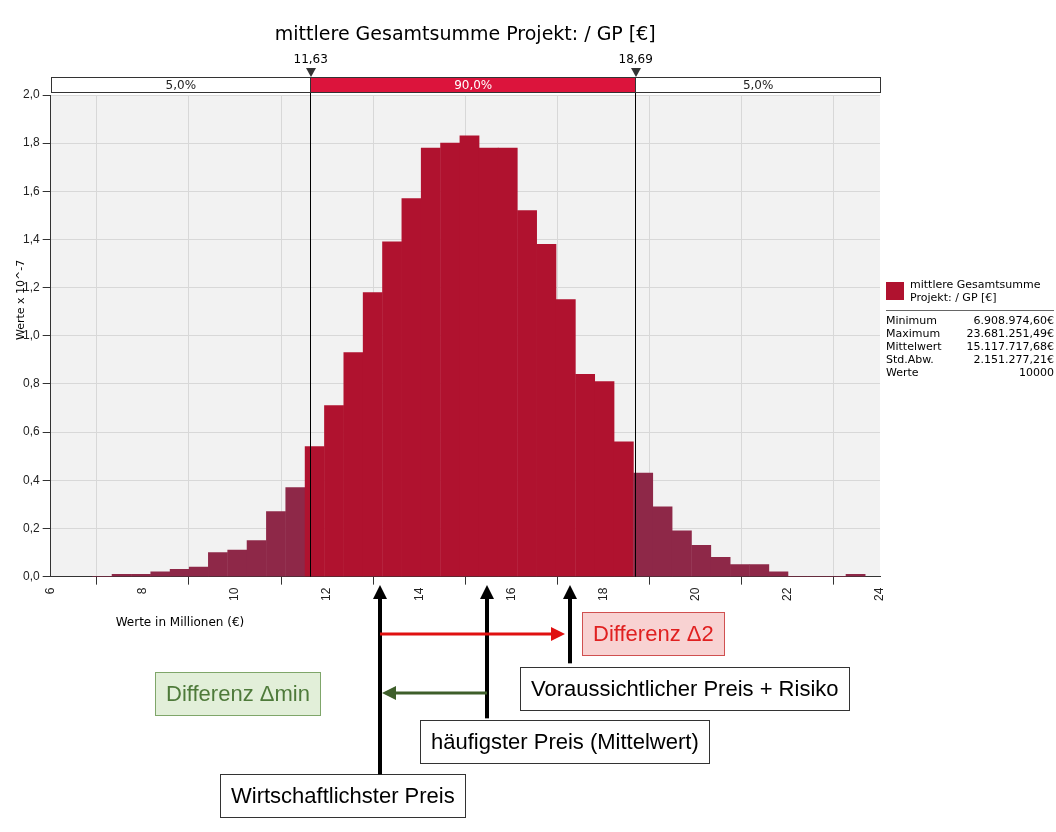  Describe the element at coordinates (31, 431) in the screenshot. I see `y-tick-label: 0,6` at that location.